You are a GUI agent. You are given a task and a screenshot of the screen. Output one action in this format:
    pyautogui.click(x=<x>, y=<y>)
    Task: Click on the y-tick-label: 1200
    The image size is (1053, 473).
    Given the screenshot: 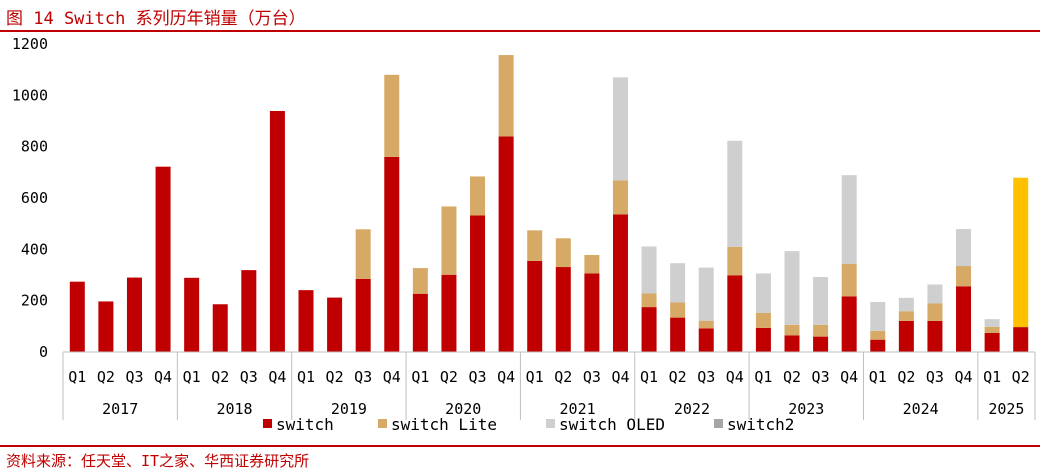 What is the action you would take?
    pyautogui.click(x=30, y=44)
    